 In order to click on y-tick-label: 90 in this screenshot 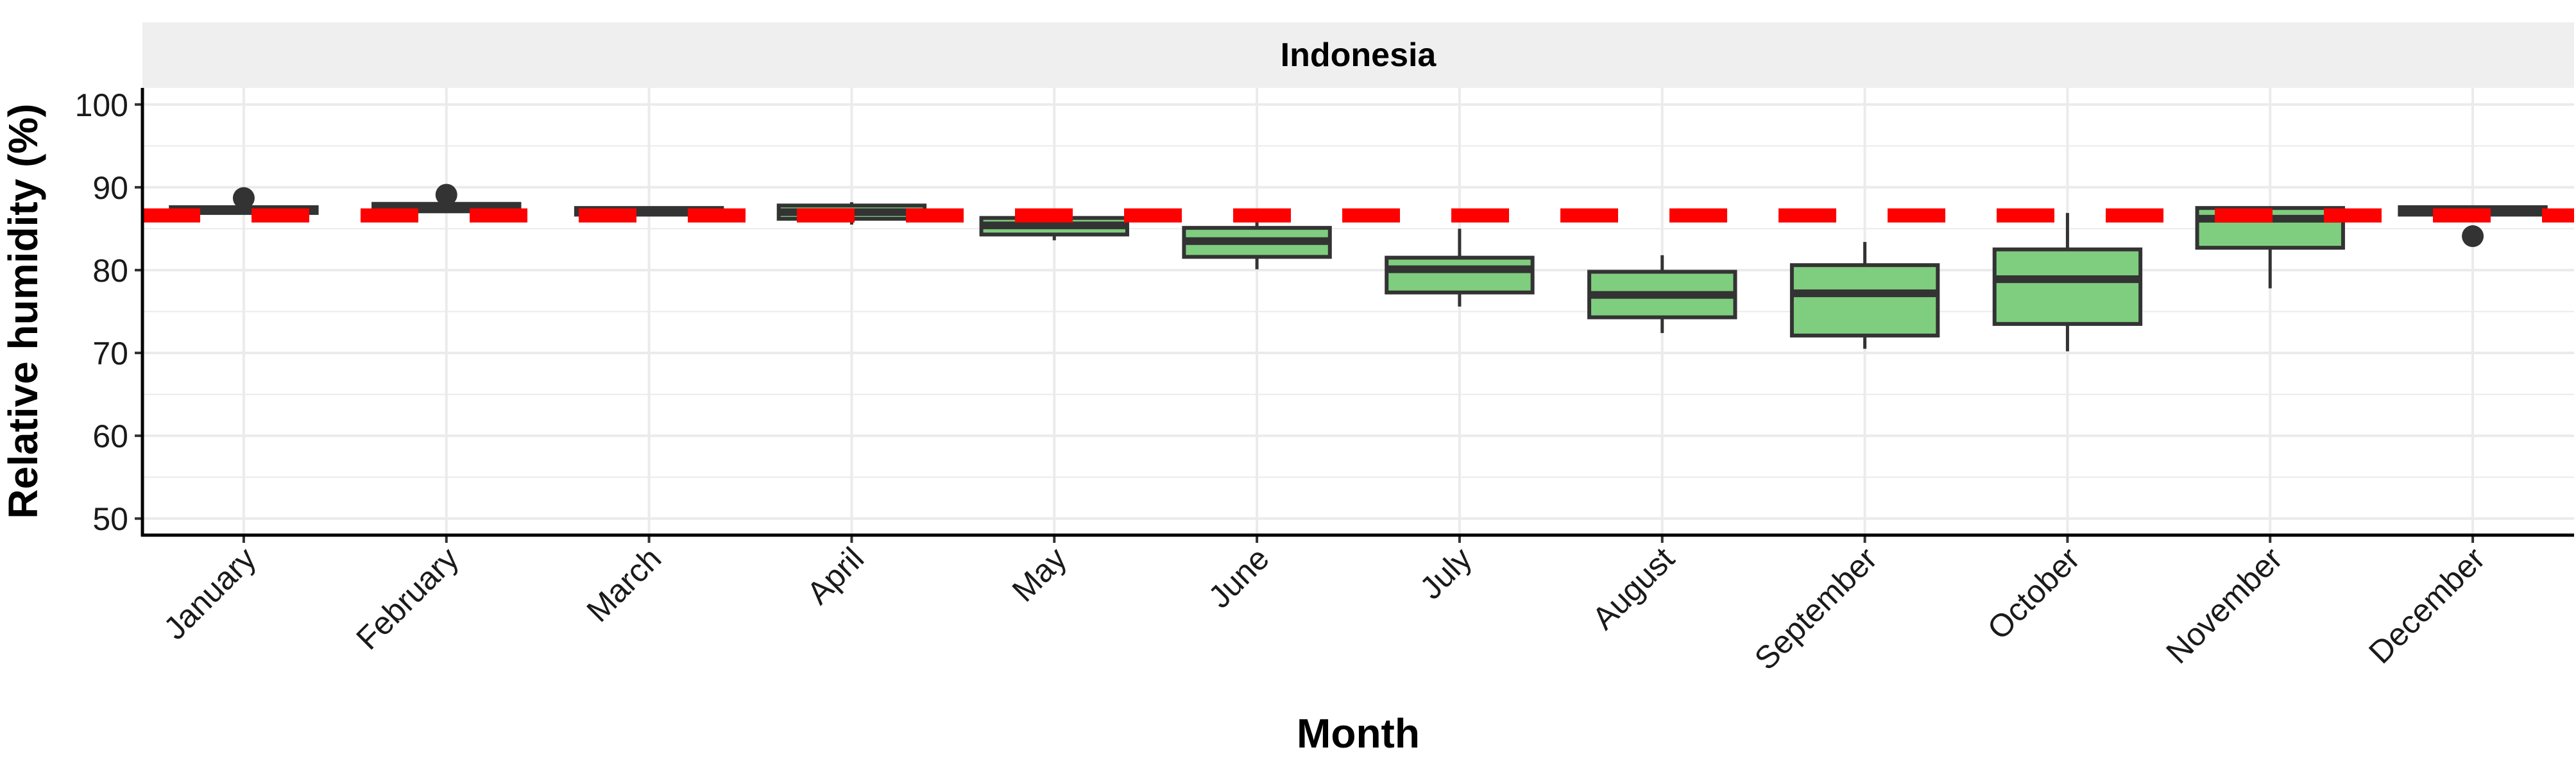, I will do `click(110, 188)`.